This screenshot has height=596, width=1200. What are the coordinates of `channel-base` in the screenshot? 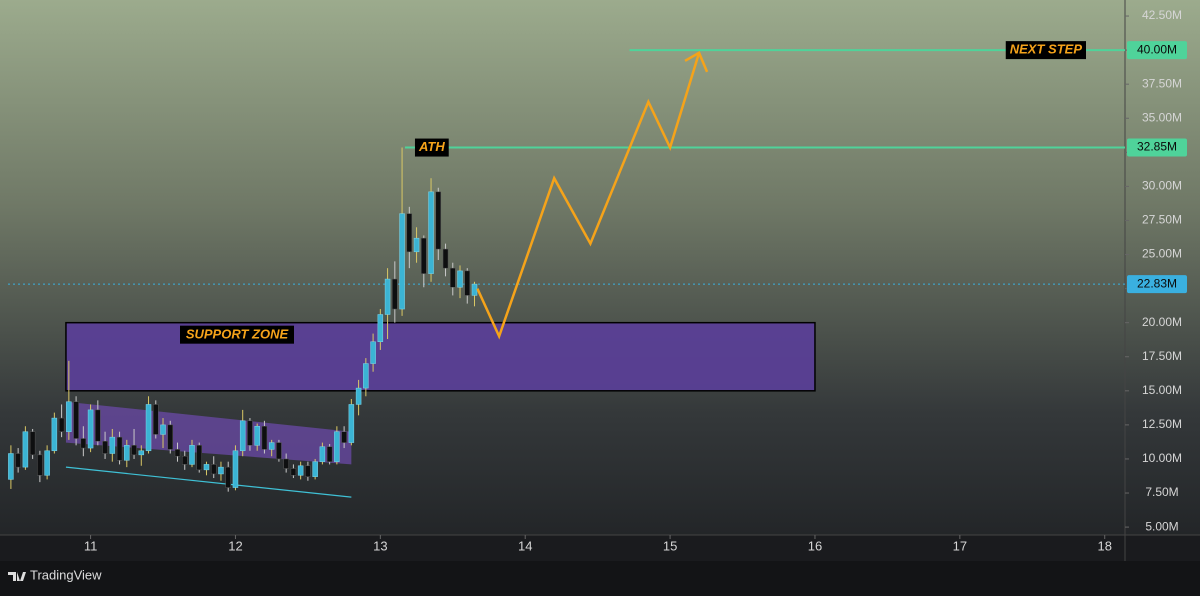 It's located at (208, 482).